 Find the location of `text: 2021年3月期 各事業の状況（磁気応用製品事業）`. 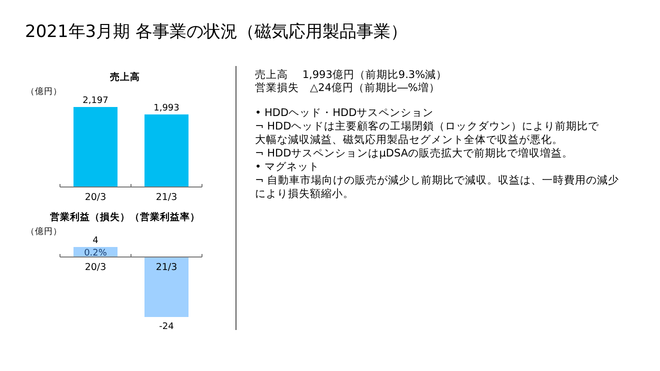

text: 2021年3月期 各事業の状況（磁気応用製品事業） is located at coordinates (216, 32).